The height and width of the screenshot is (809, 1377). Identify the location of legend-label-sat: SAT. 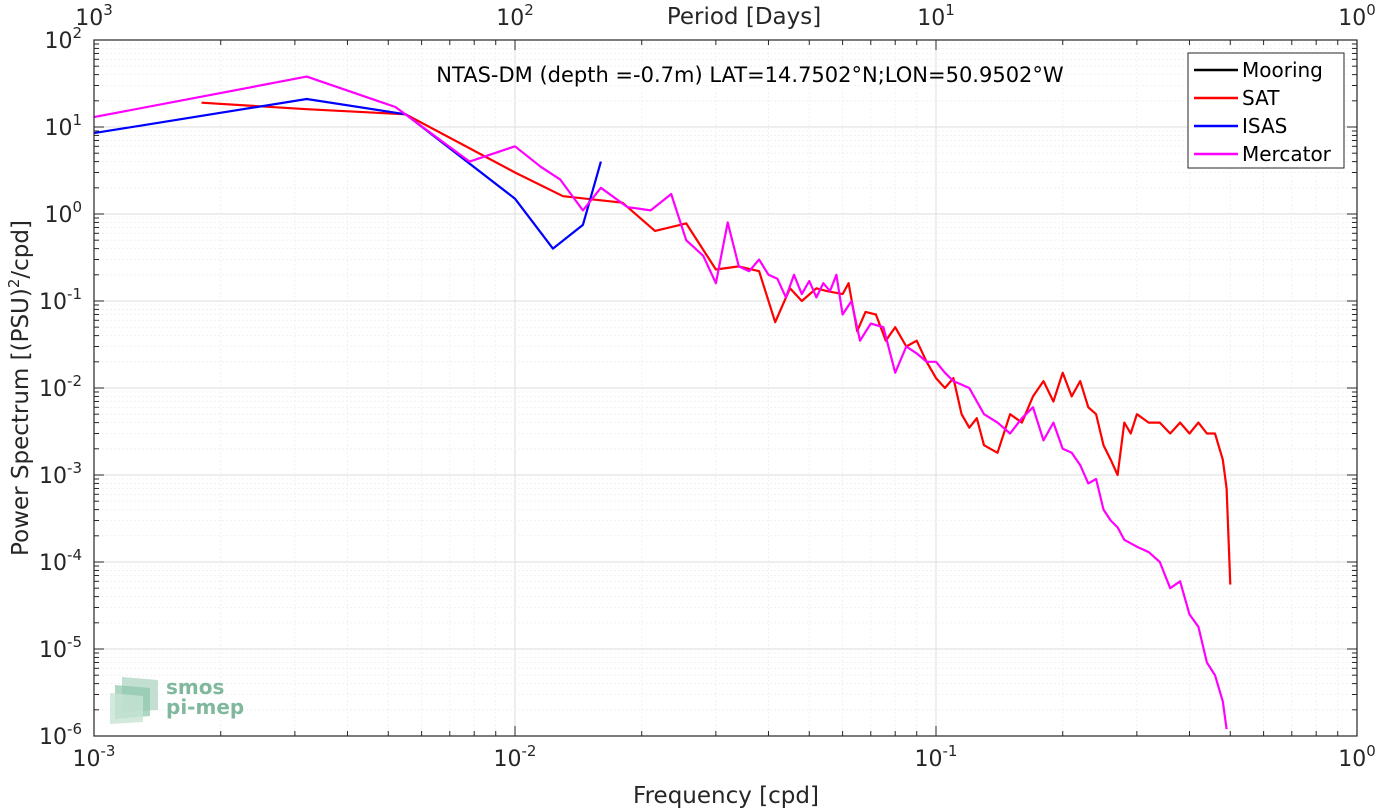
(1261, 98).